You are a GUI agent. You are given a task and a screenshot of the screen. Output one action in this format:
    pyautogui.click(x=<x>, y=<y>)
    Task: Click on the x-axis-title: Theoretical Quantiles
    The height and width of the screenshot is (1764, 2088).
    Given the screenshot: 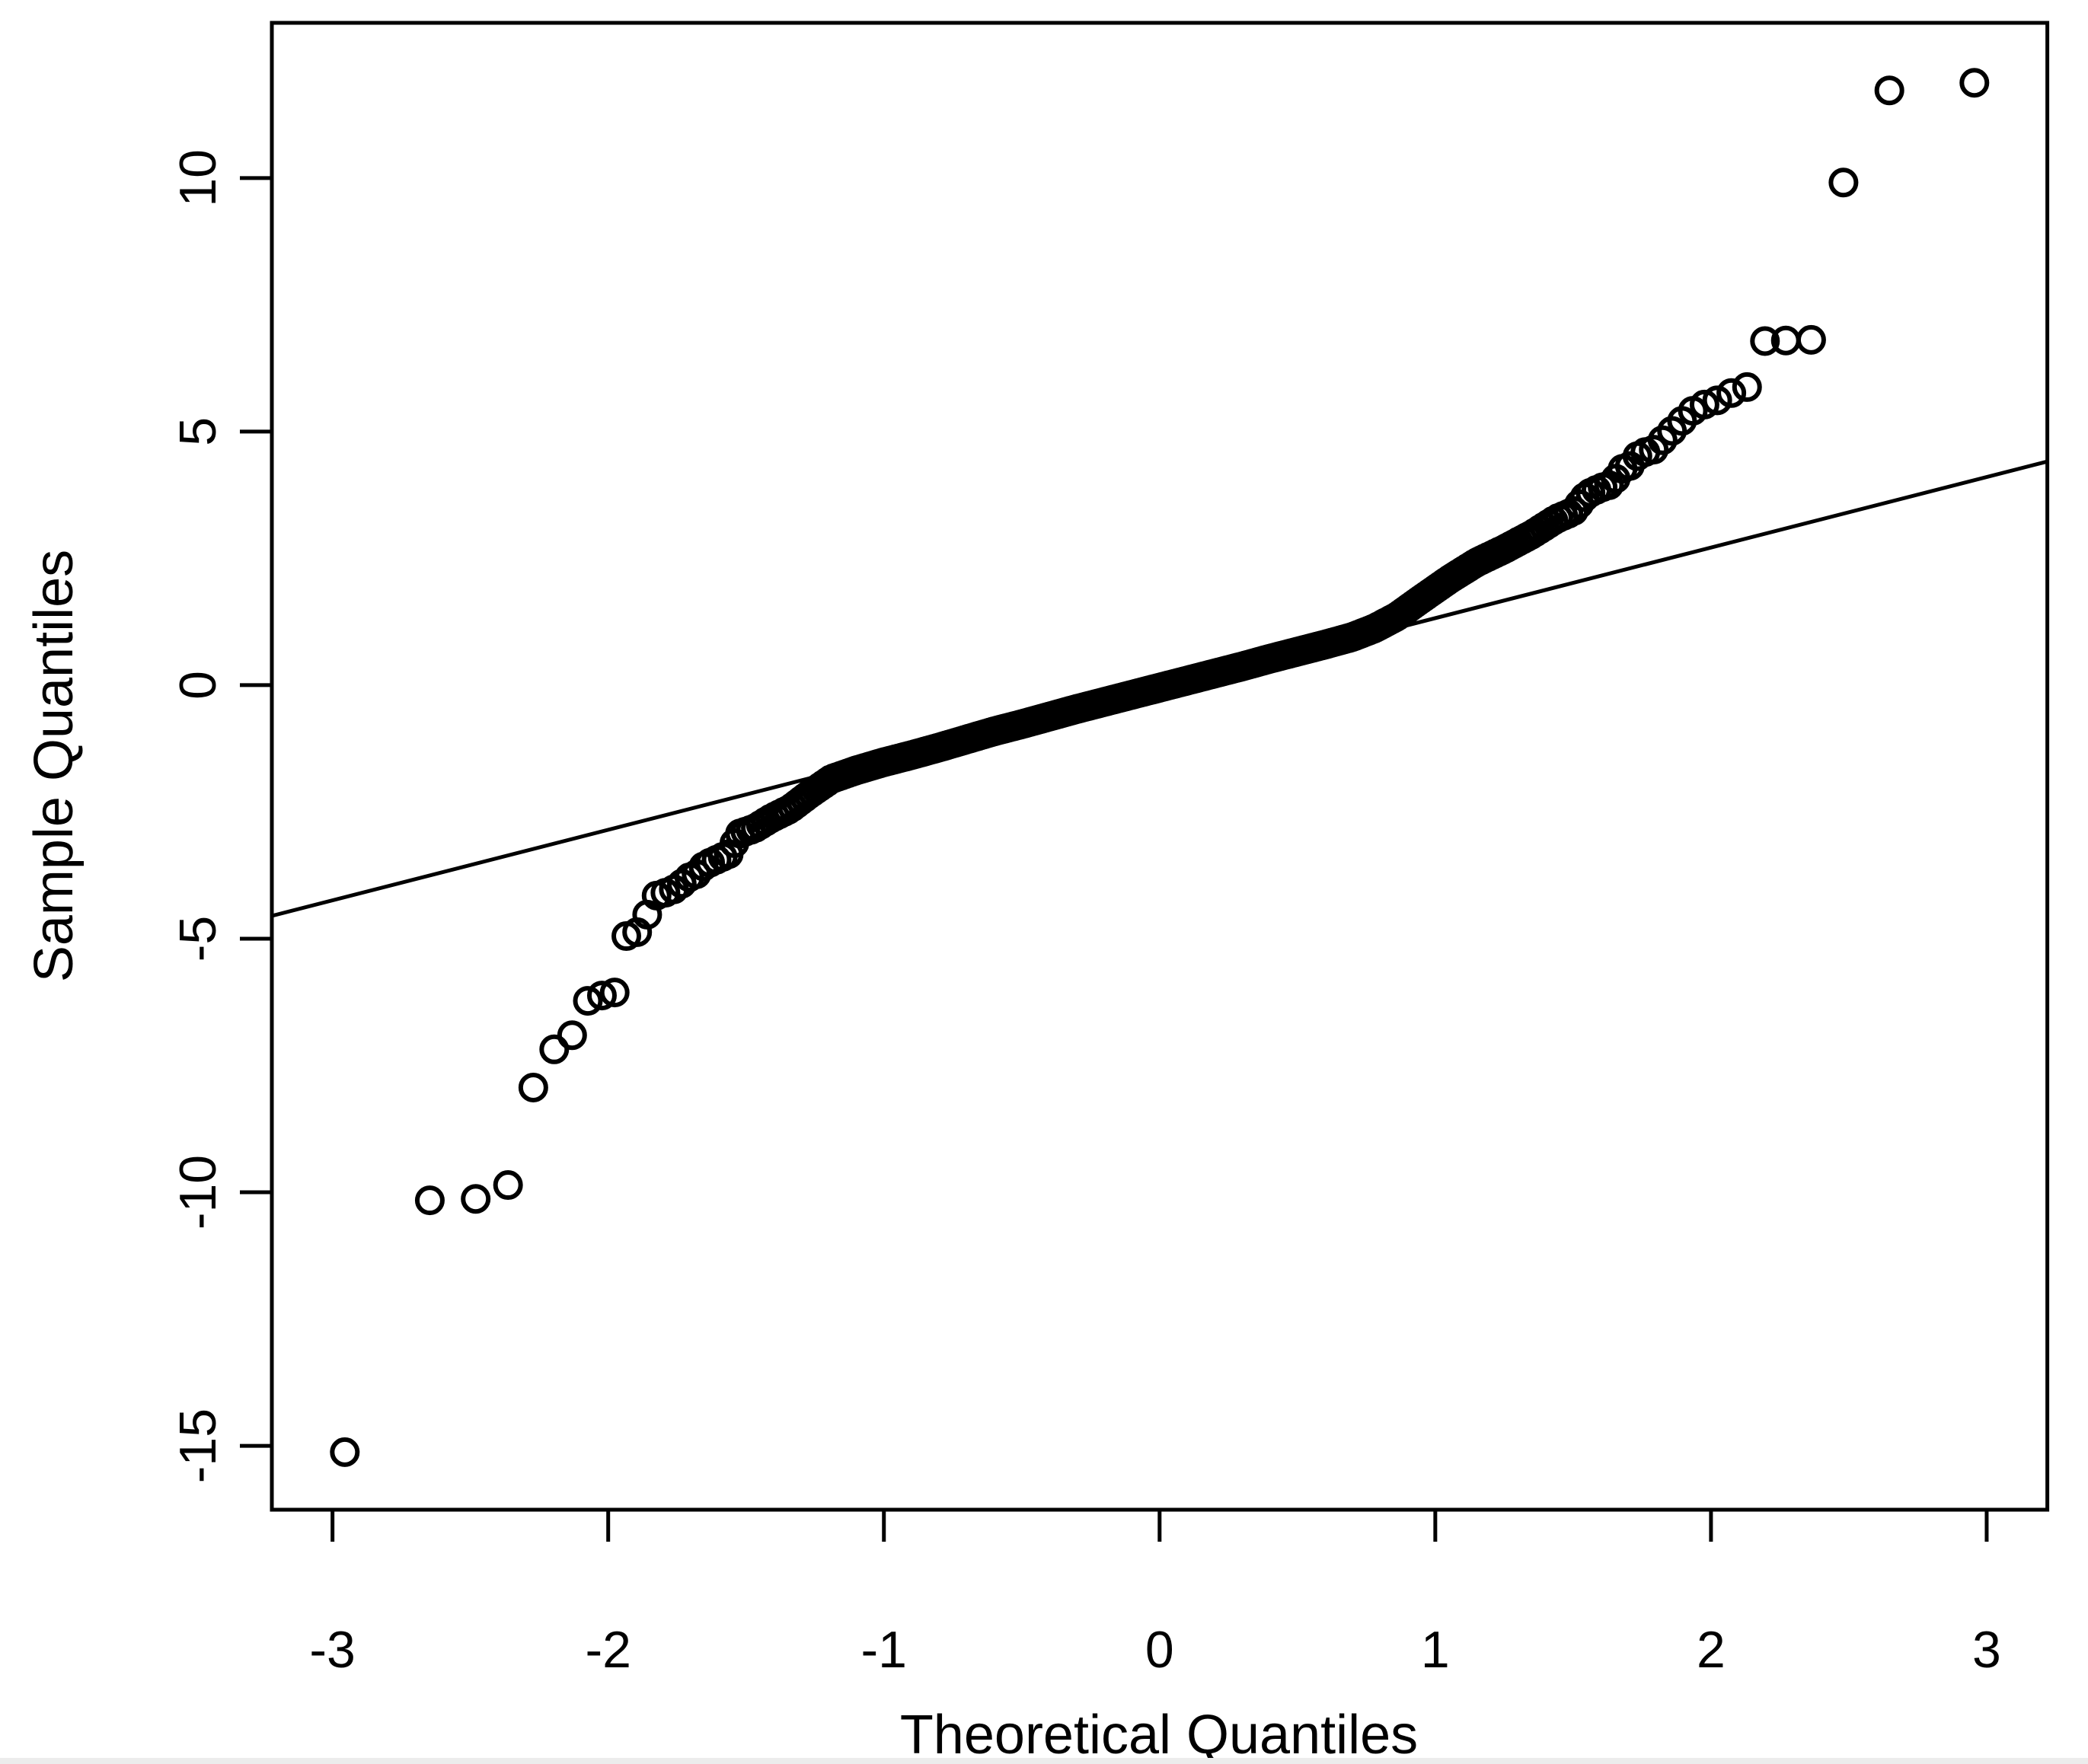 What is the action you would take?
    pyautogui.click(x=1159, y=1734)
    